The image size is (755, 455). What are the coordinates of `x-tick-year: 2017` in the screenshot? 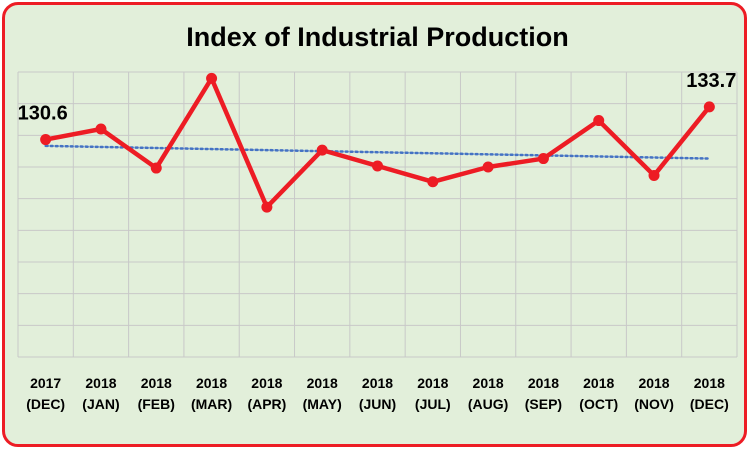 It's located at (45, 383).